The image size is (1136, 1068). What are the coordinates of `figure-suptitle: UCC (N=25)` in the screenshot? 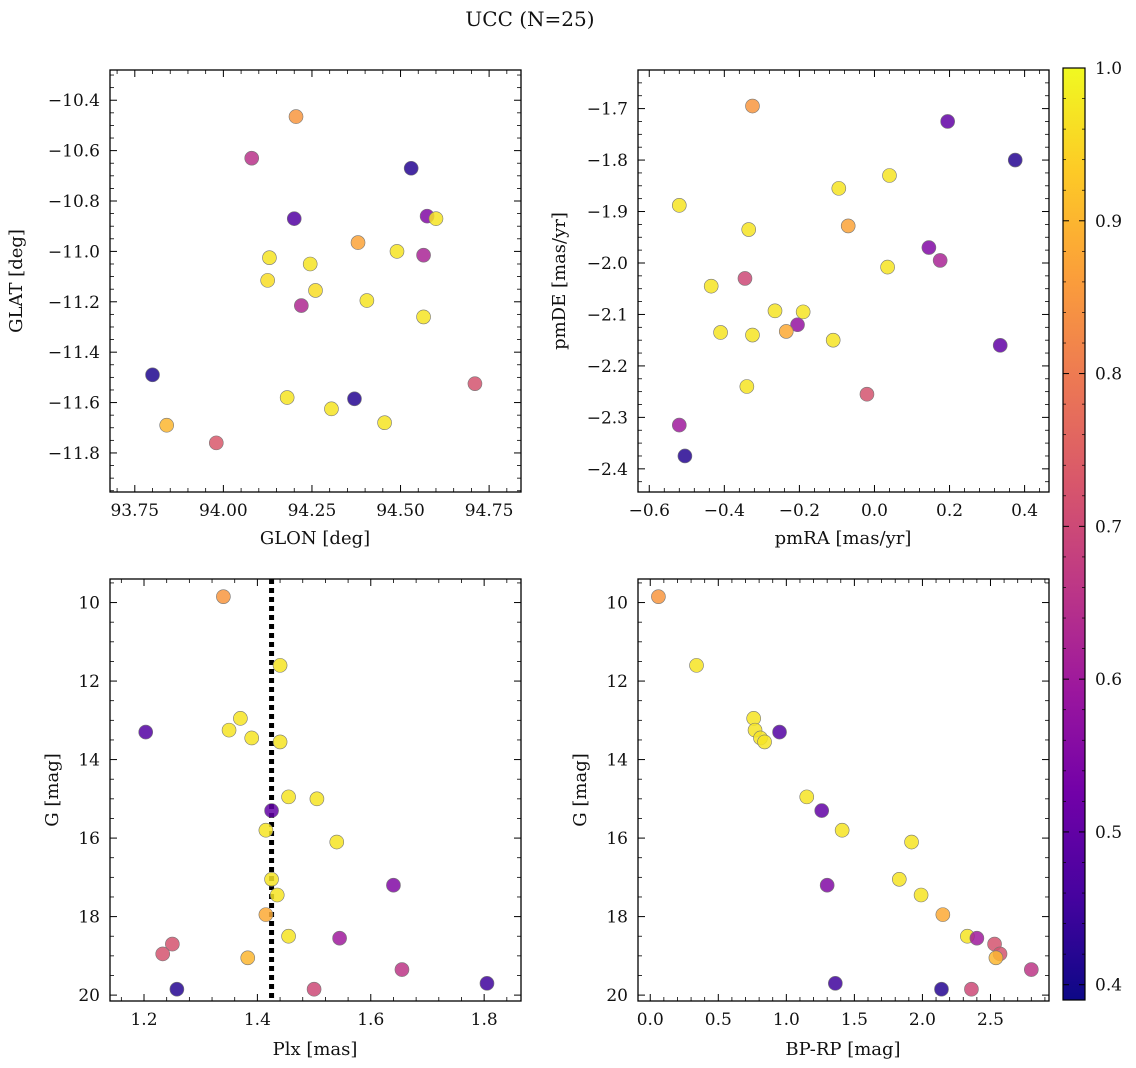 It's located at (529, 19).